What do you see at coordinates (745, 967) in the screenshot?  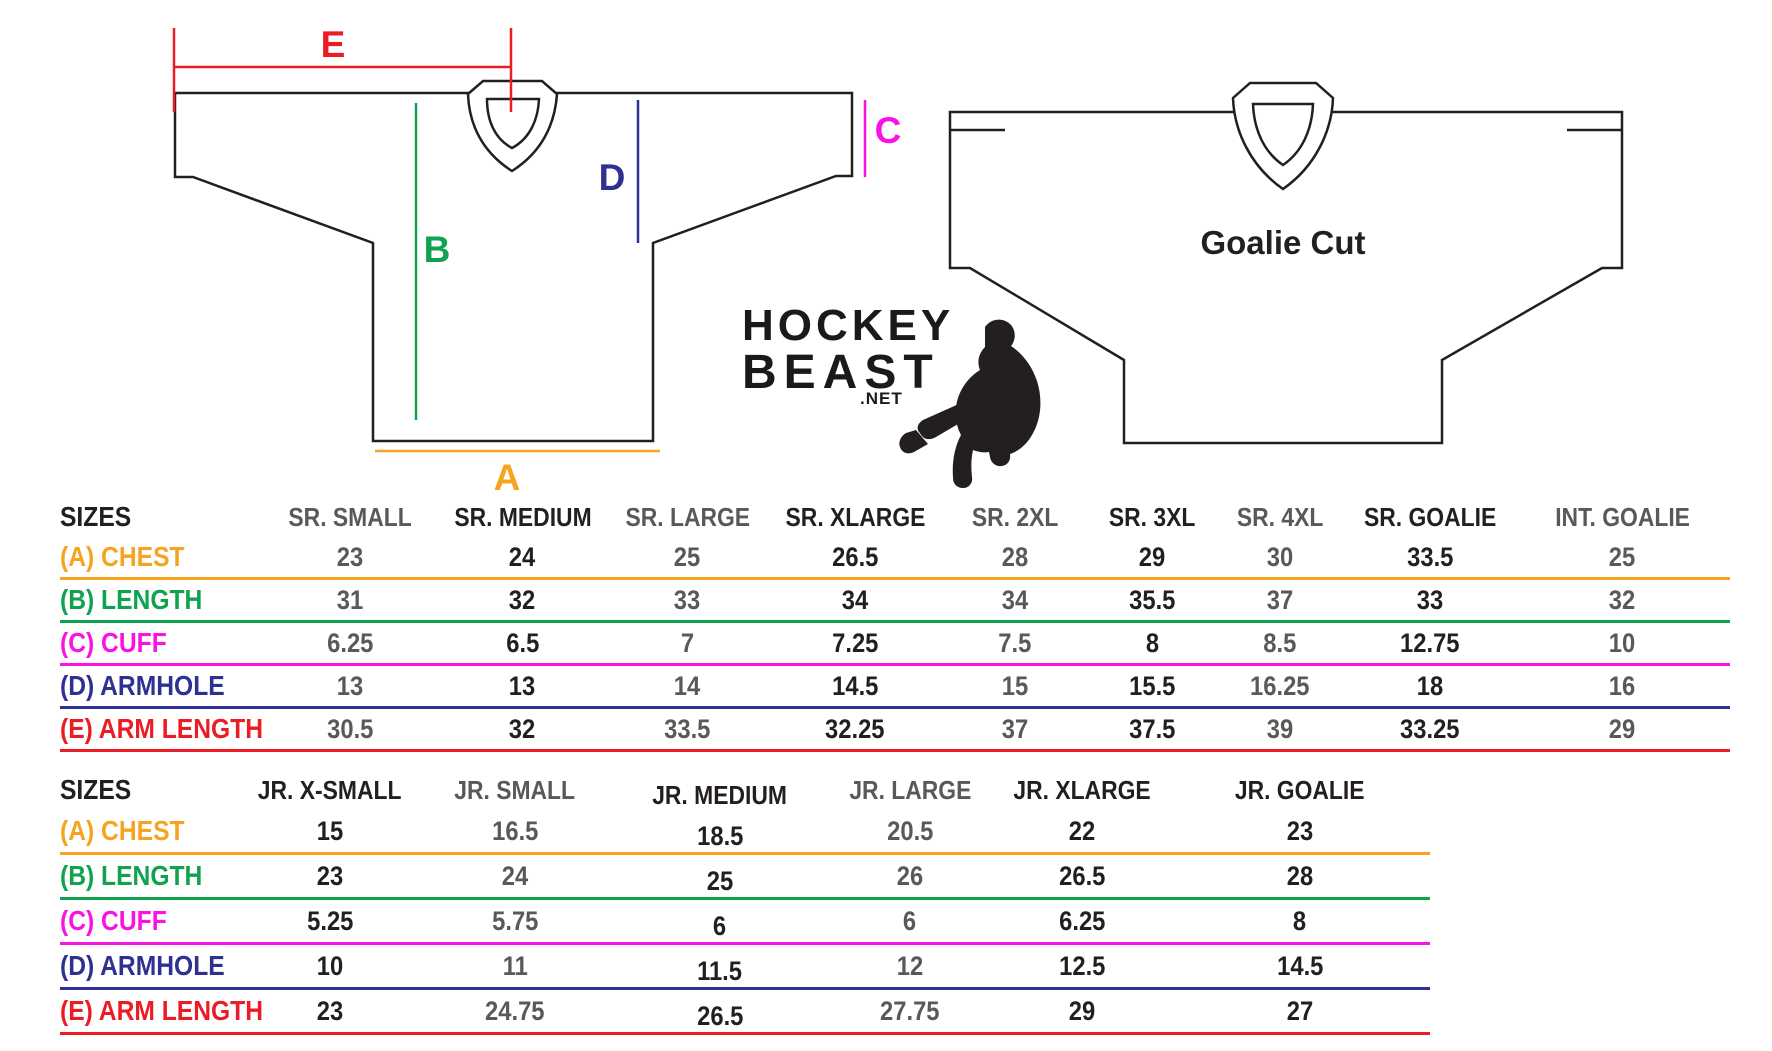 I see `table-row: (D) ARMHOLE 10 11 11.5 12 12.5 14.5` at bounding box center [745, 967].